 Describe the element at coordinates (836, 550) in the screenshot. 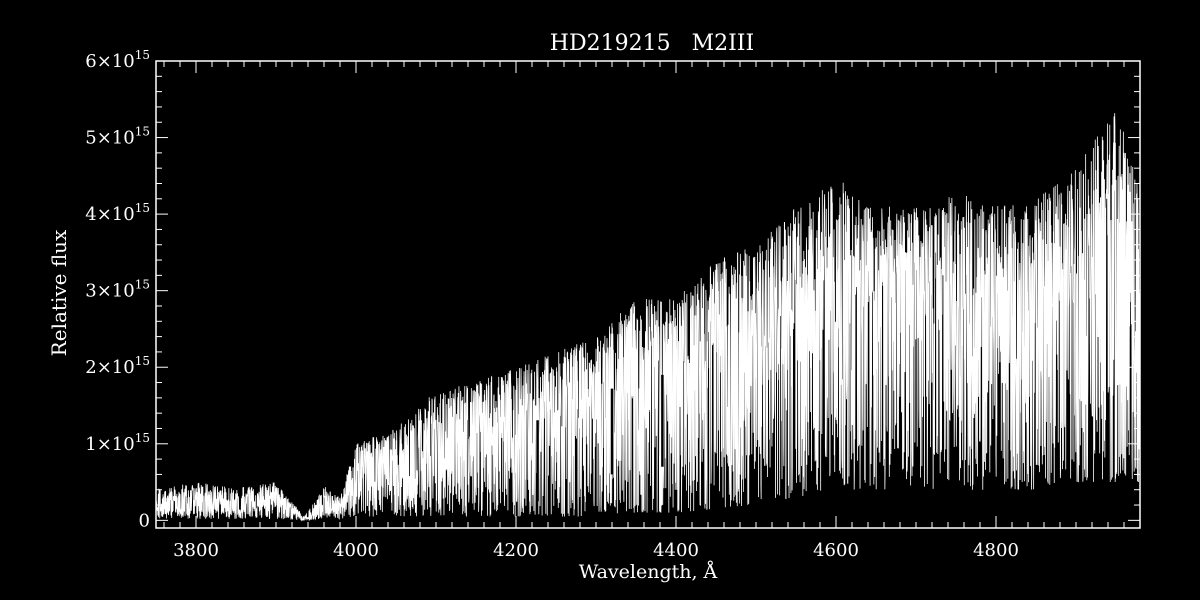

I see `x-tick-label: 4600` at that location.